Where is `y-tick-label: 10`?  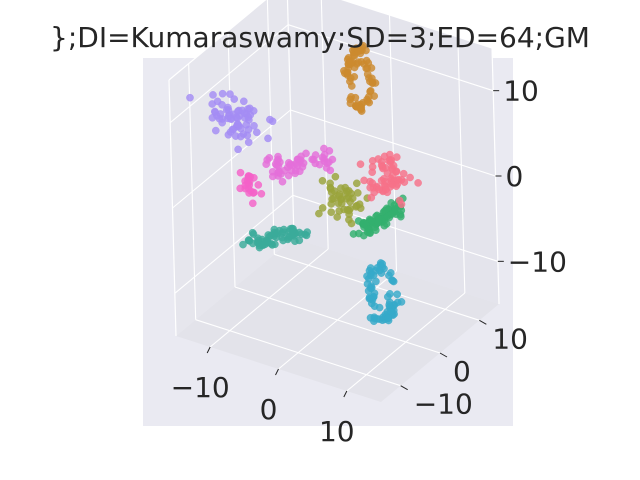
y-tick-label: 10 is located at coordinates (510, 338).